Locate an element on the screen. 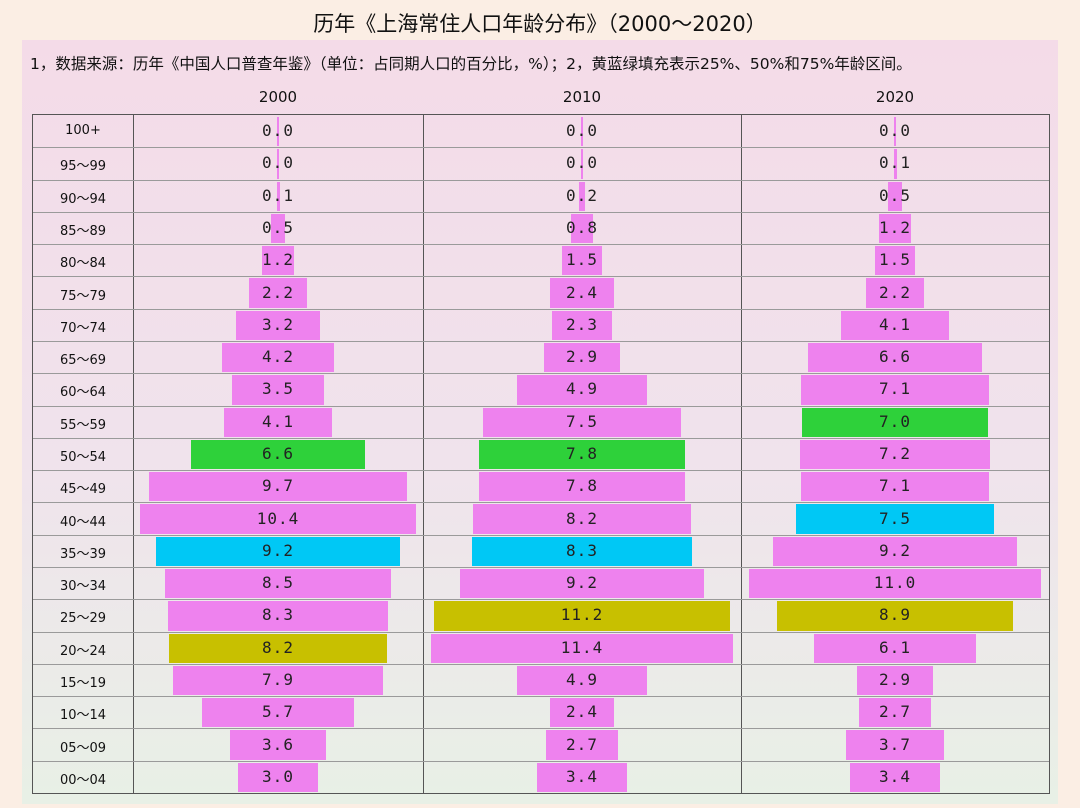 The image size is (1080, 808). value-label-2010-5: 2.4 is located at coordinates (582, 292).